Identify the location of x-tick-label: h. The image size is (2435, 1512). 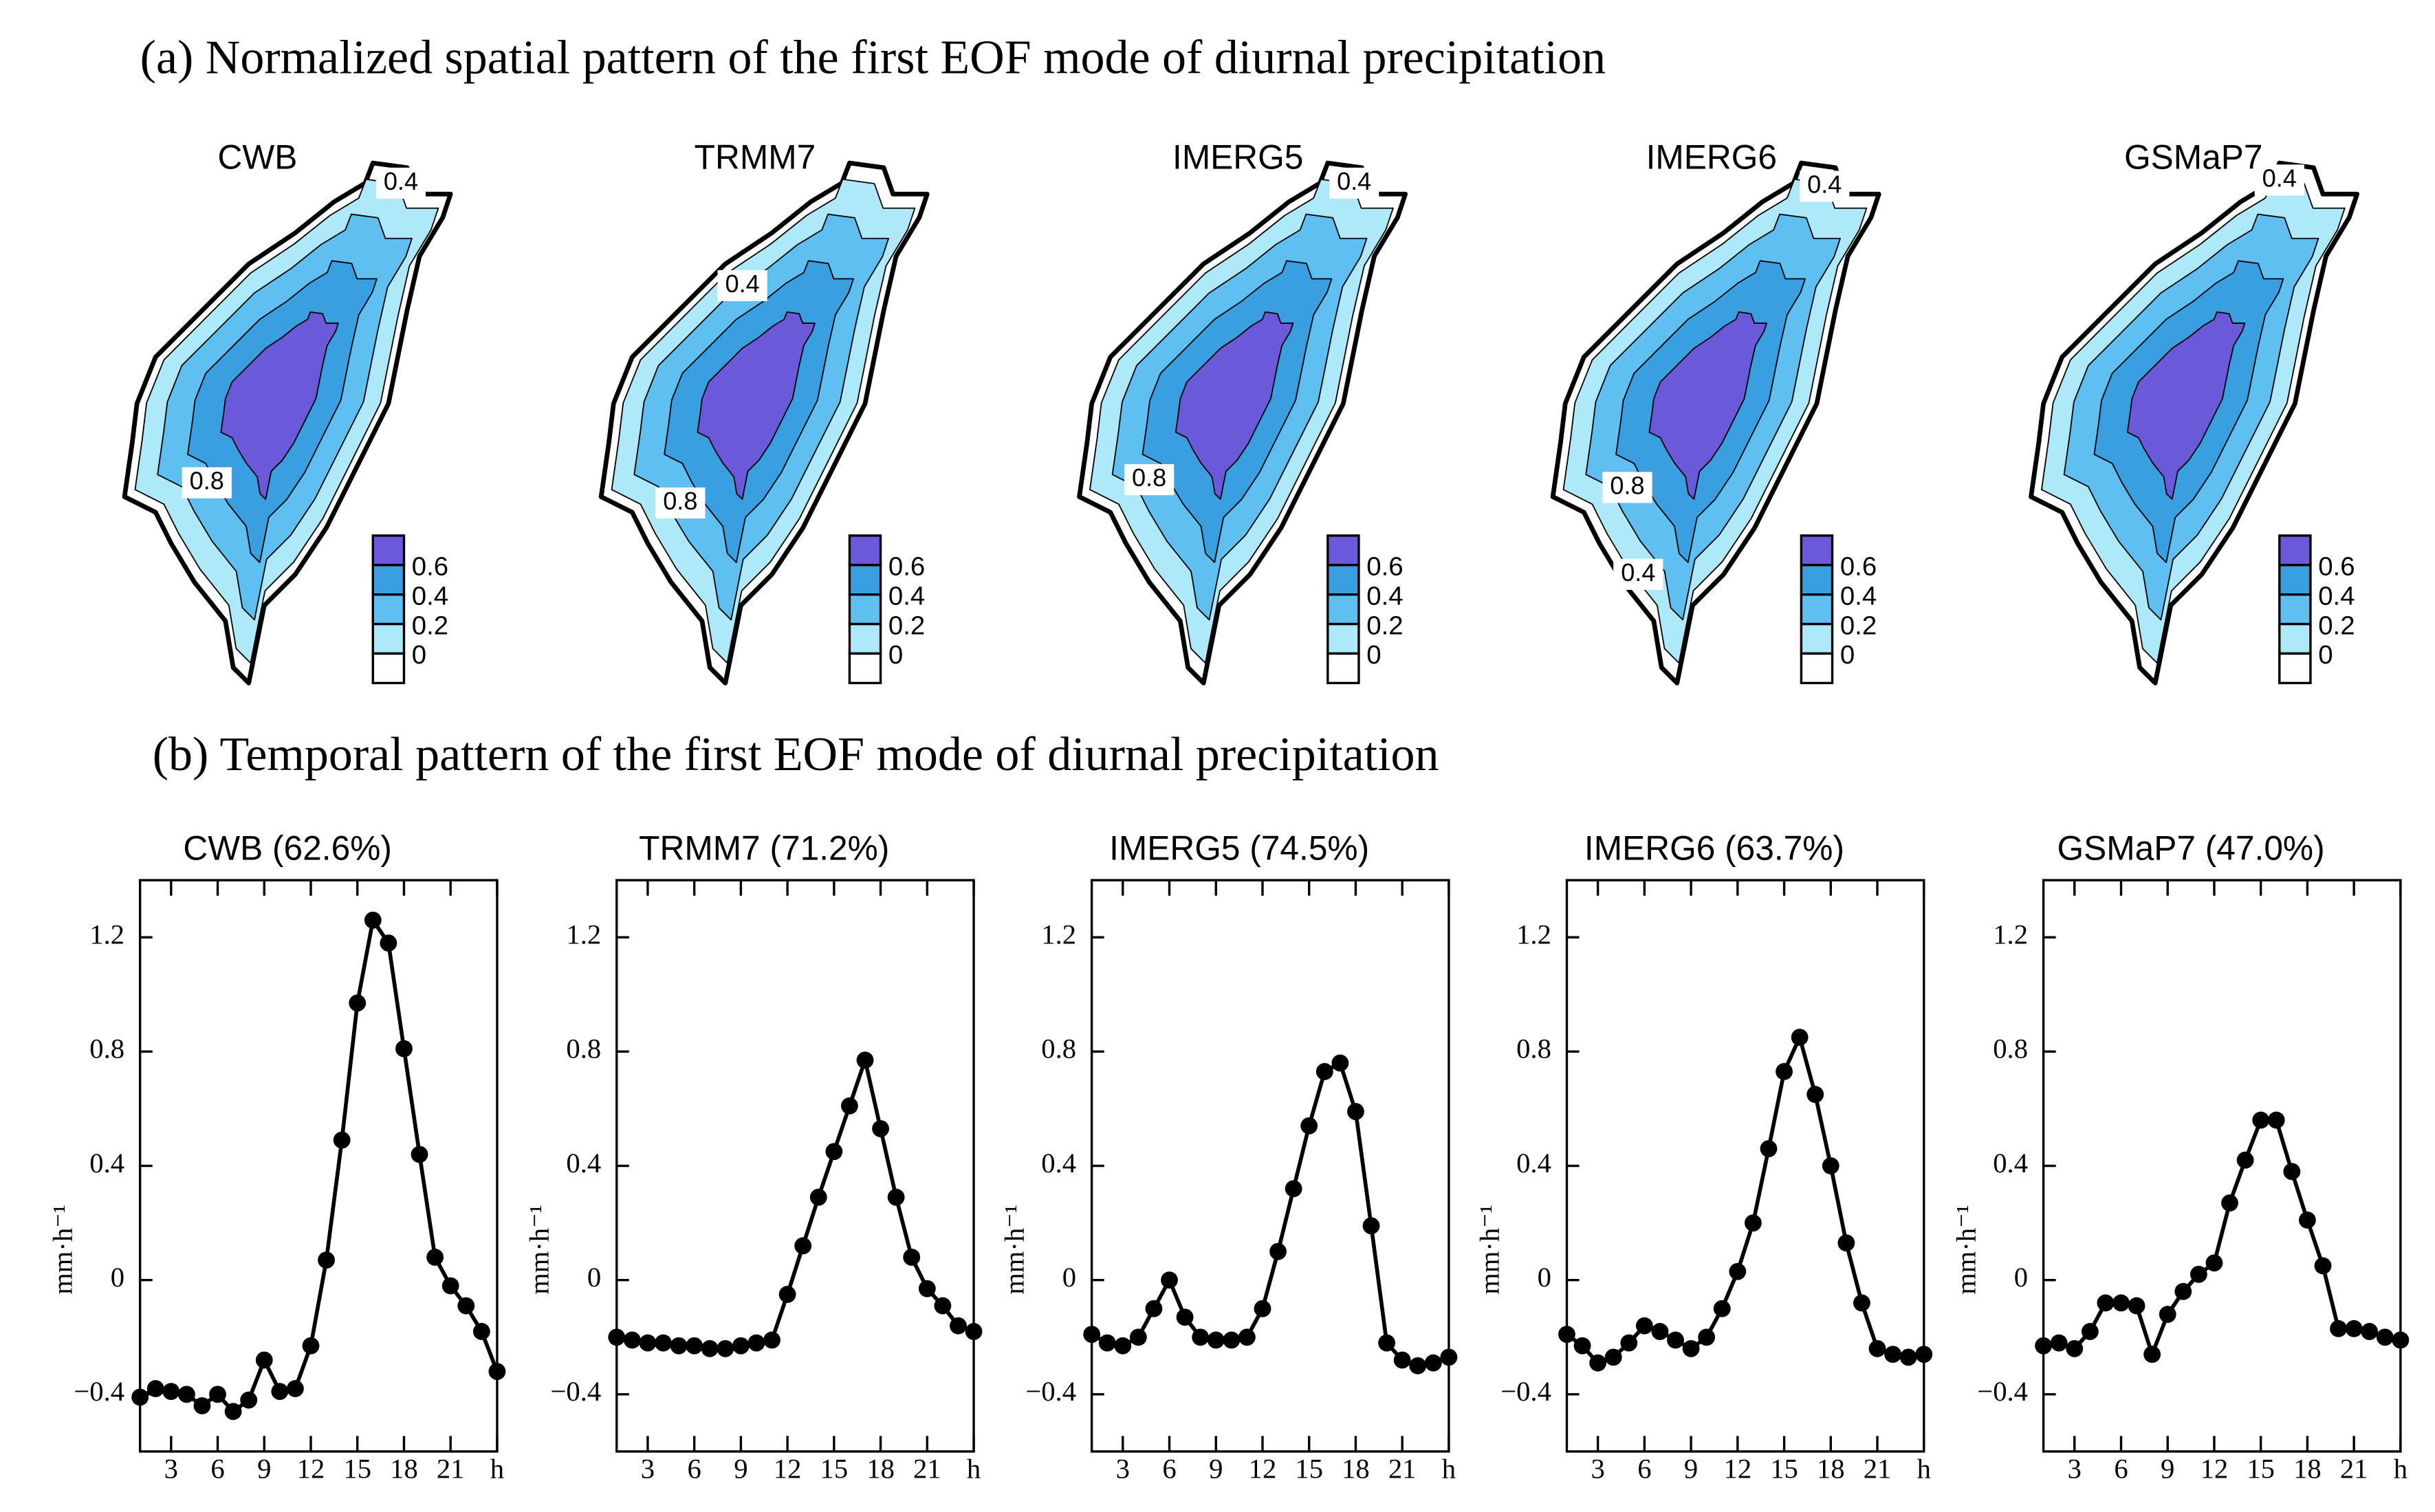
(974, 1469).